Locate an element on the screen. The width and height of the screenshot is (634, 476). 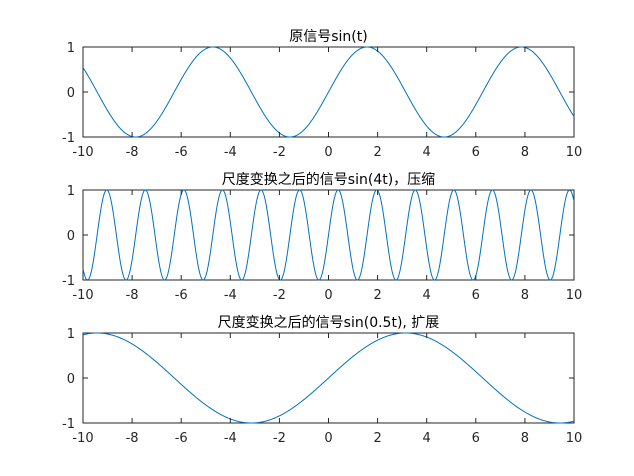
subplot-title: 尺度变换之后的信号sin(0.5t), 扩展 is located at coordinates (329, 322).